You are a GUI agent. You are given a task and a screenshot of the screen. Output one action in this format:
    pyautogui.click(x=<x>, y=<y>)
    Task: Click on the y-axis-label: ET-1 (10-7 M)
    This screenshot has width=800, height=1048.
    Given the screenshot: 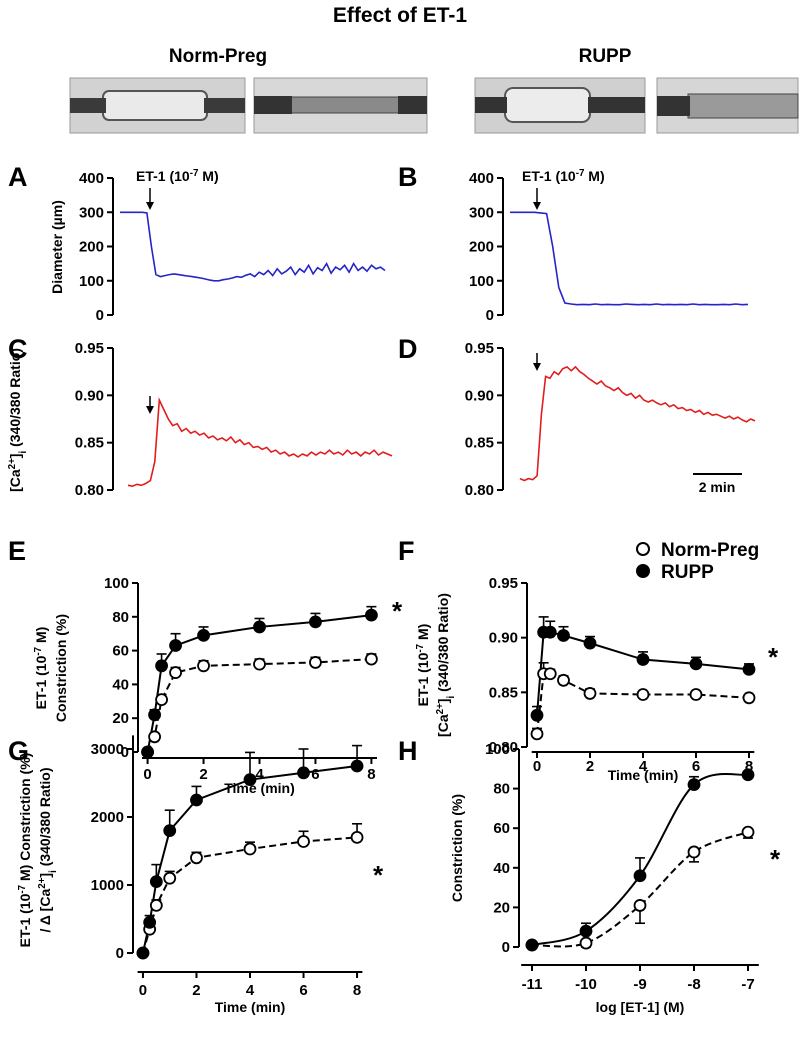 What is the action you would take?
    pyautogui.click(x=423, y=665)
    